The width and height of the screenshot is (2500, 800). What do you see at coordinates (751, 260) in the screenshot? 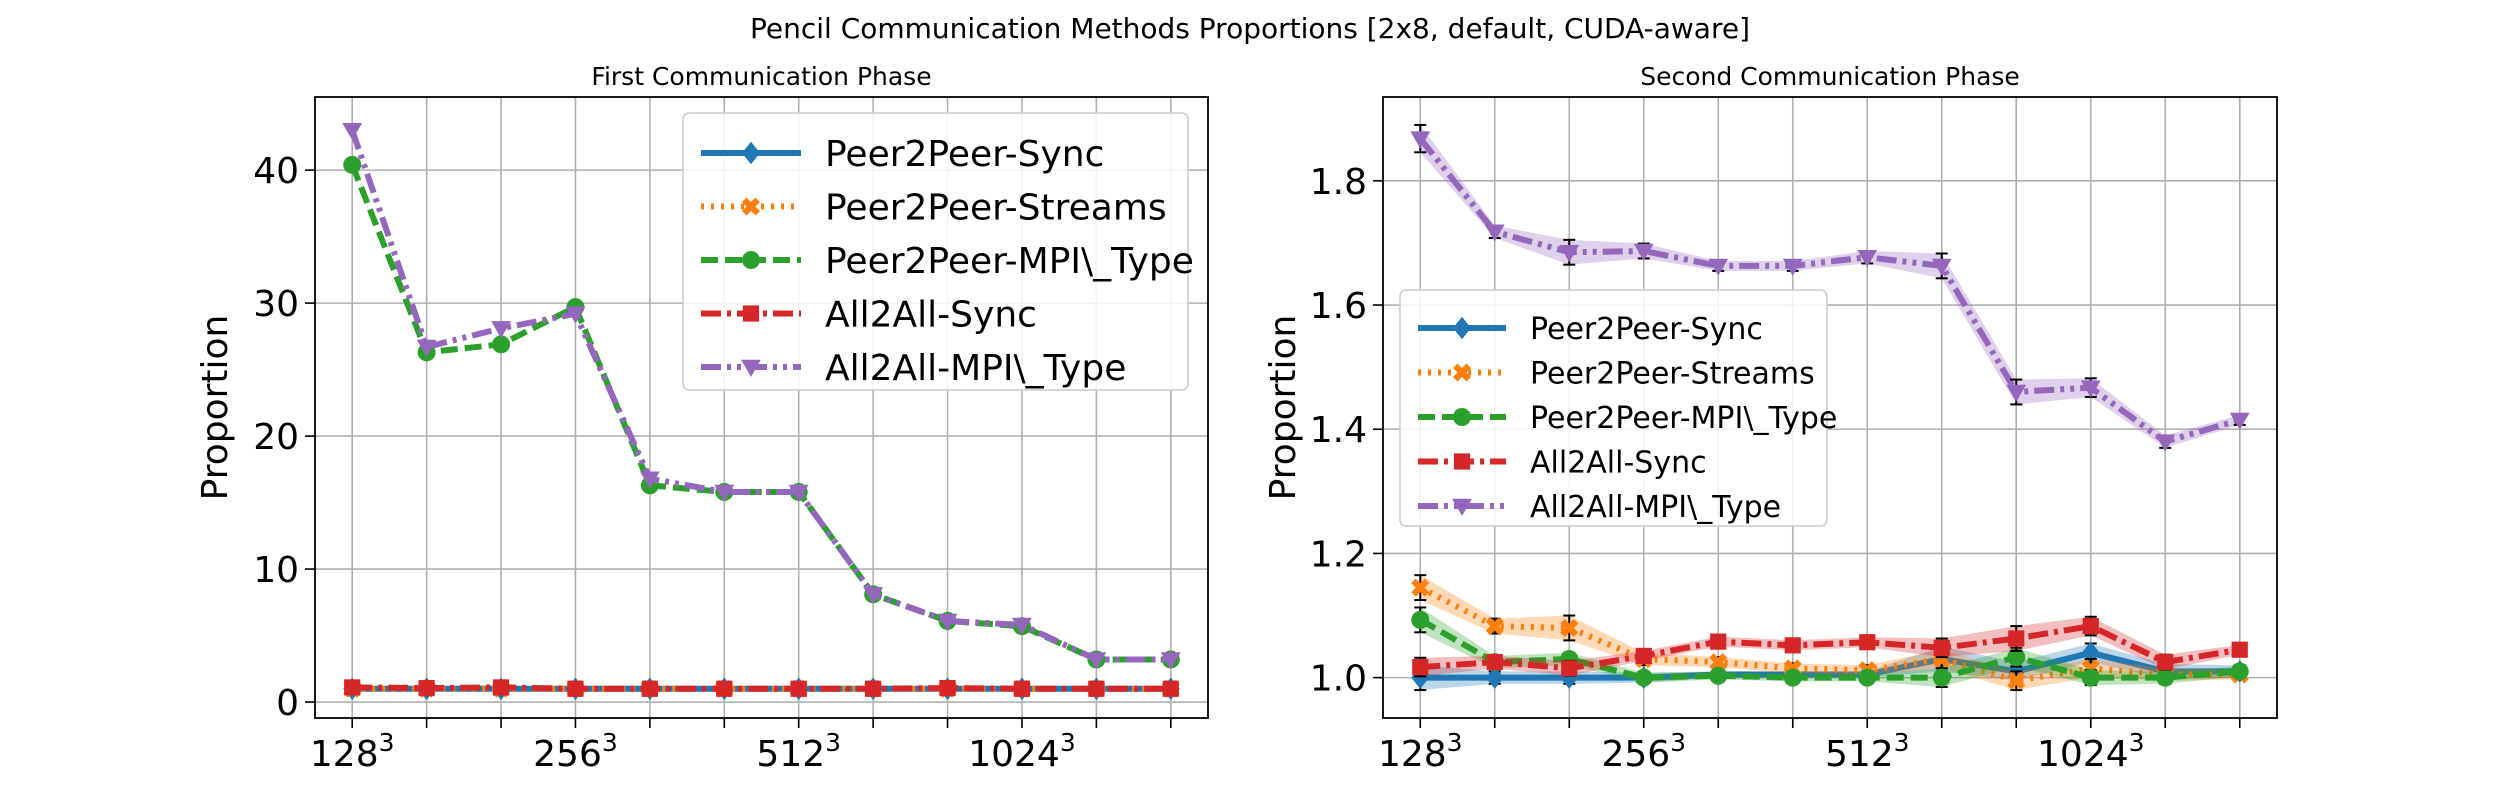
I see `panel-1-legend-entry-peer2peer-mpi-type-marker` at bounding box center [751, 260].